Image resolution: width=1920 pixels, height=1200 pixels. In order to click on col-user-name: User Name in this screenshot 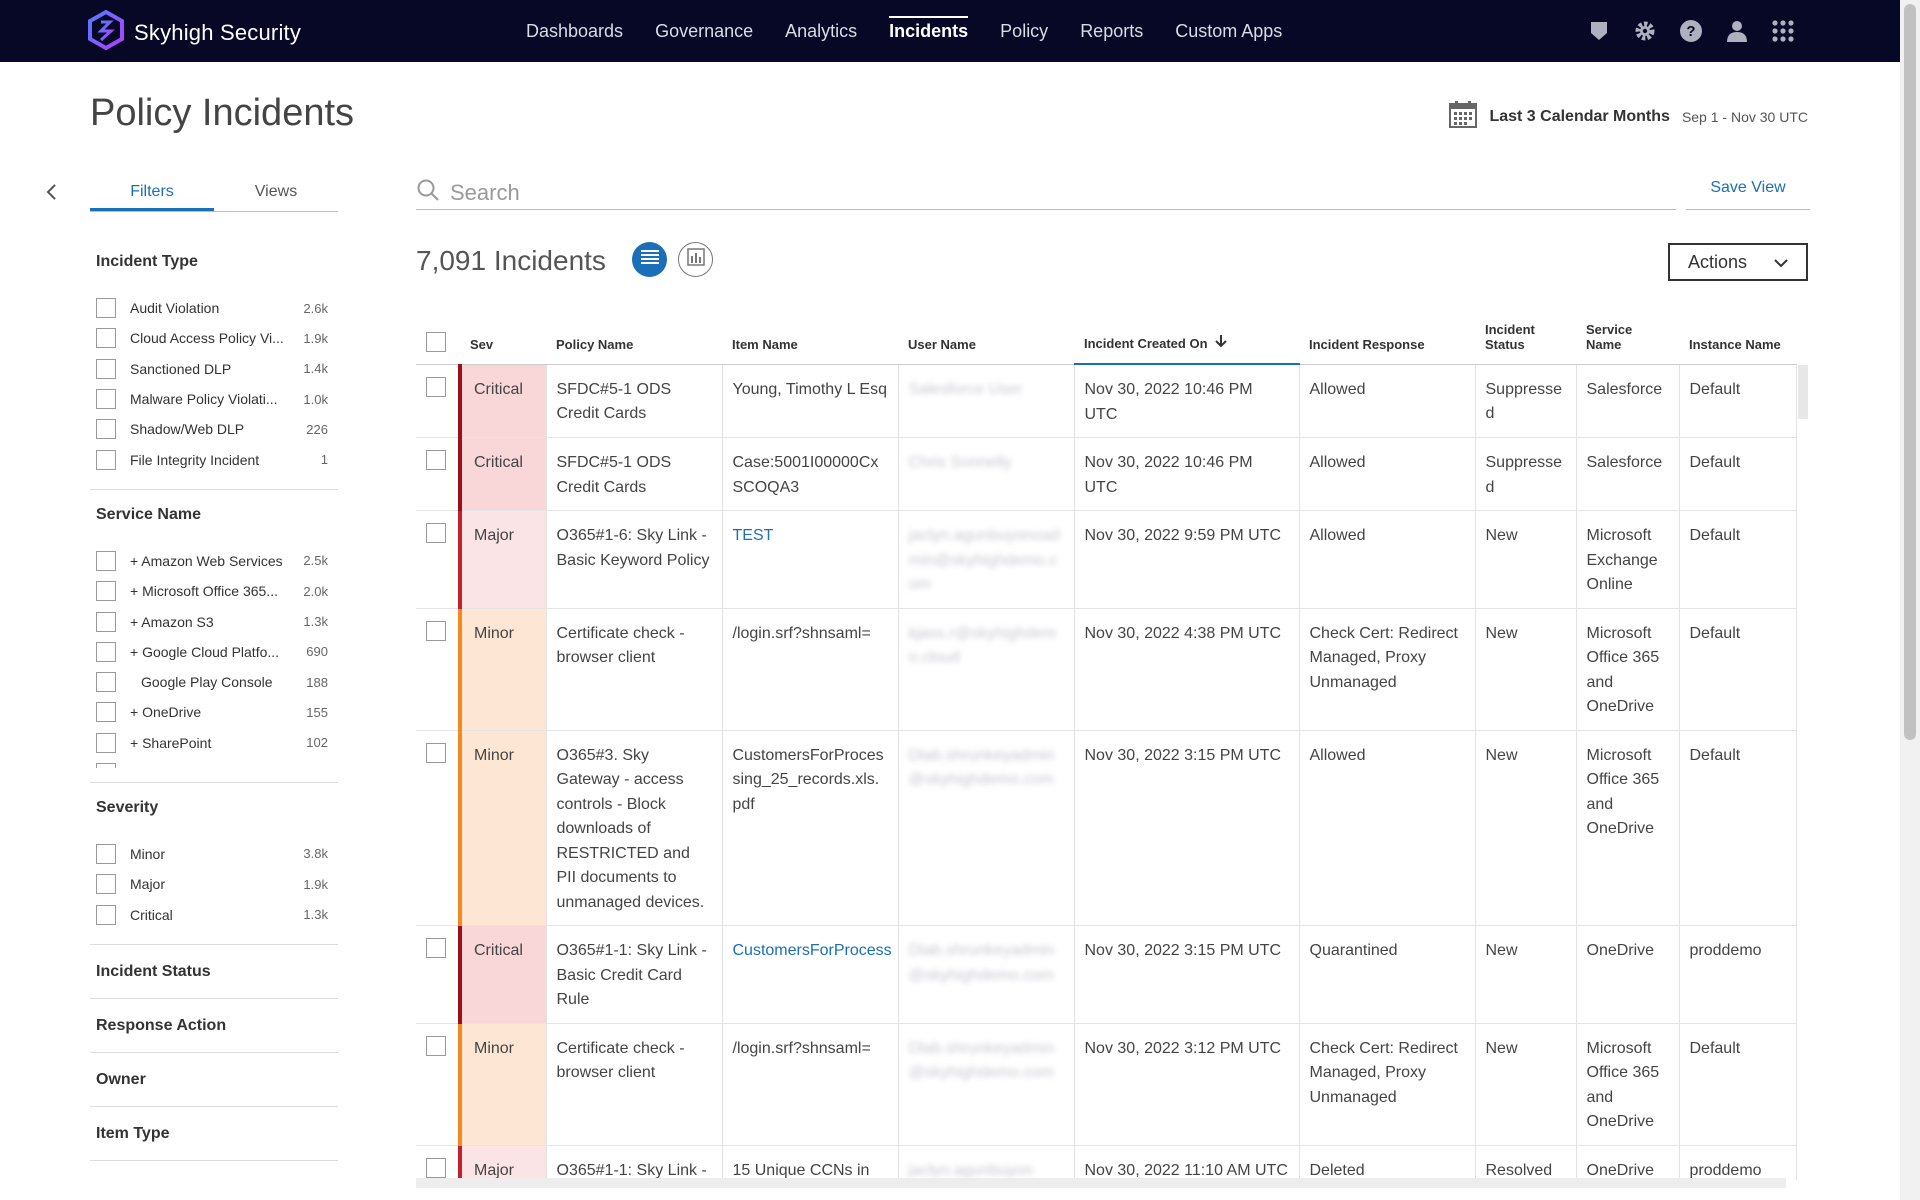, I will do `click(986, 337)`.